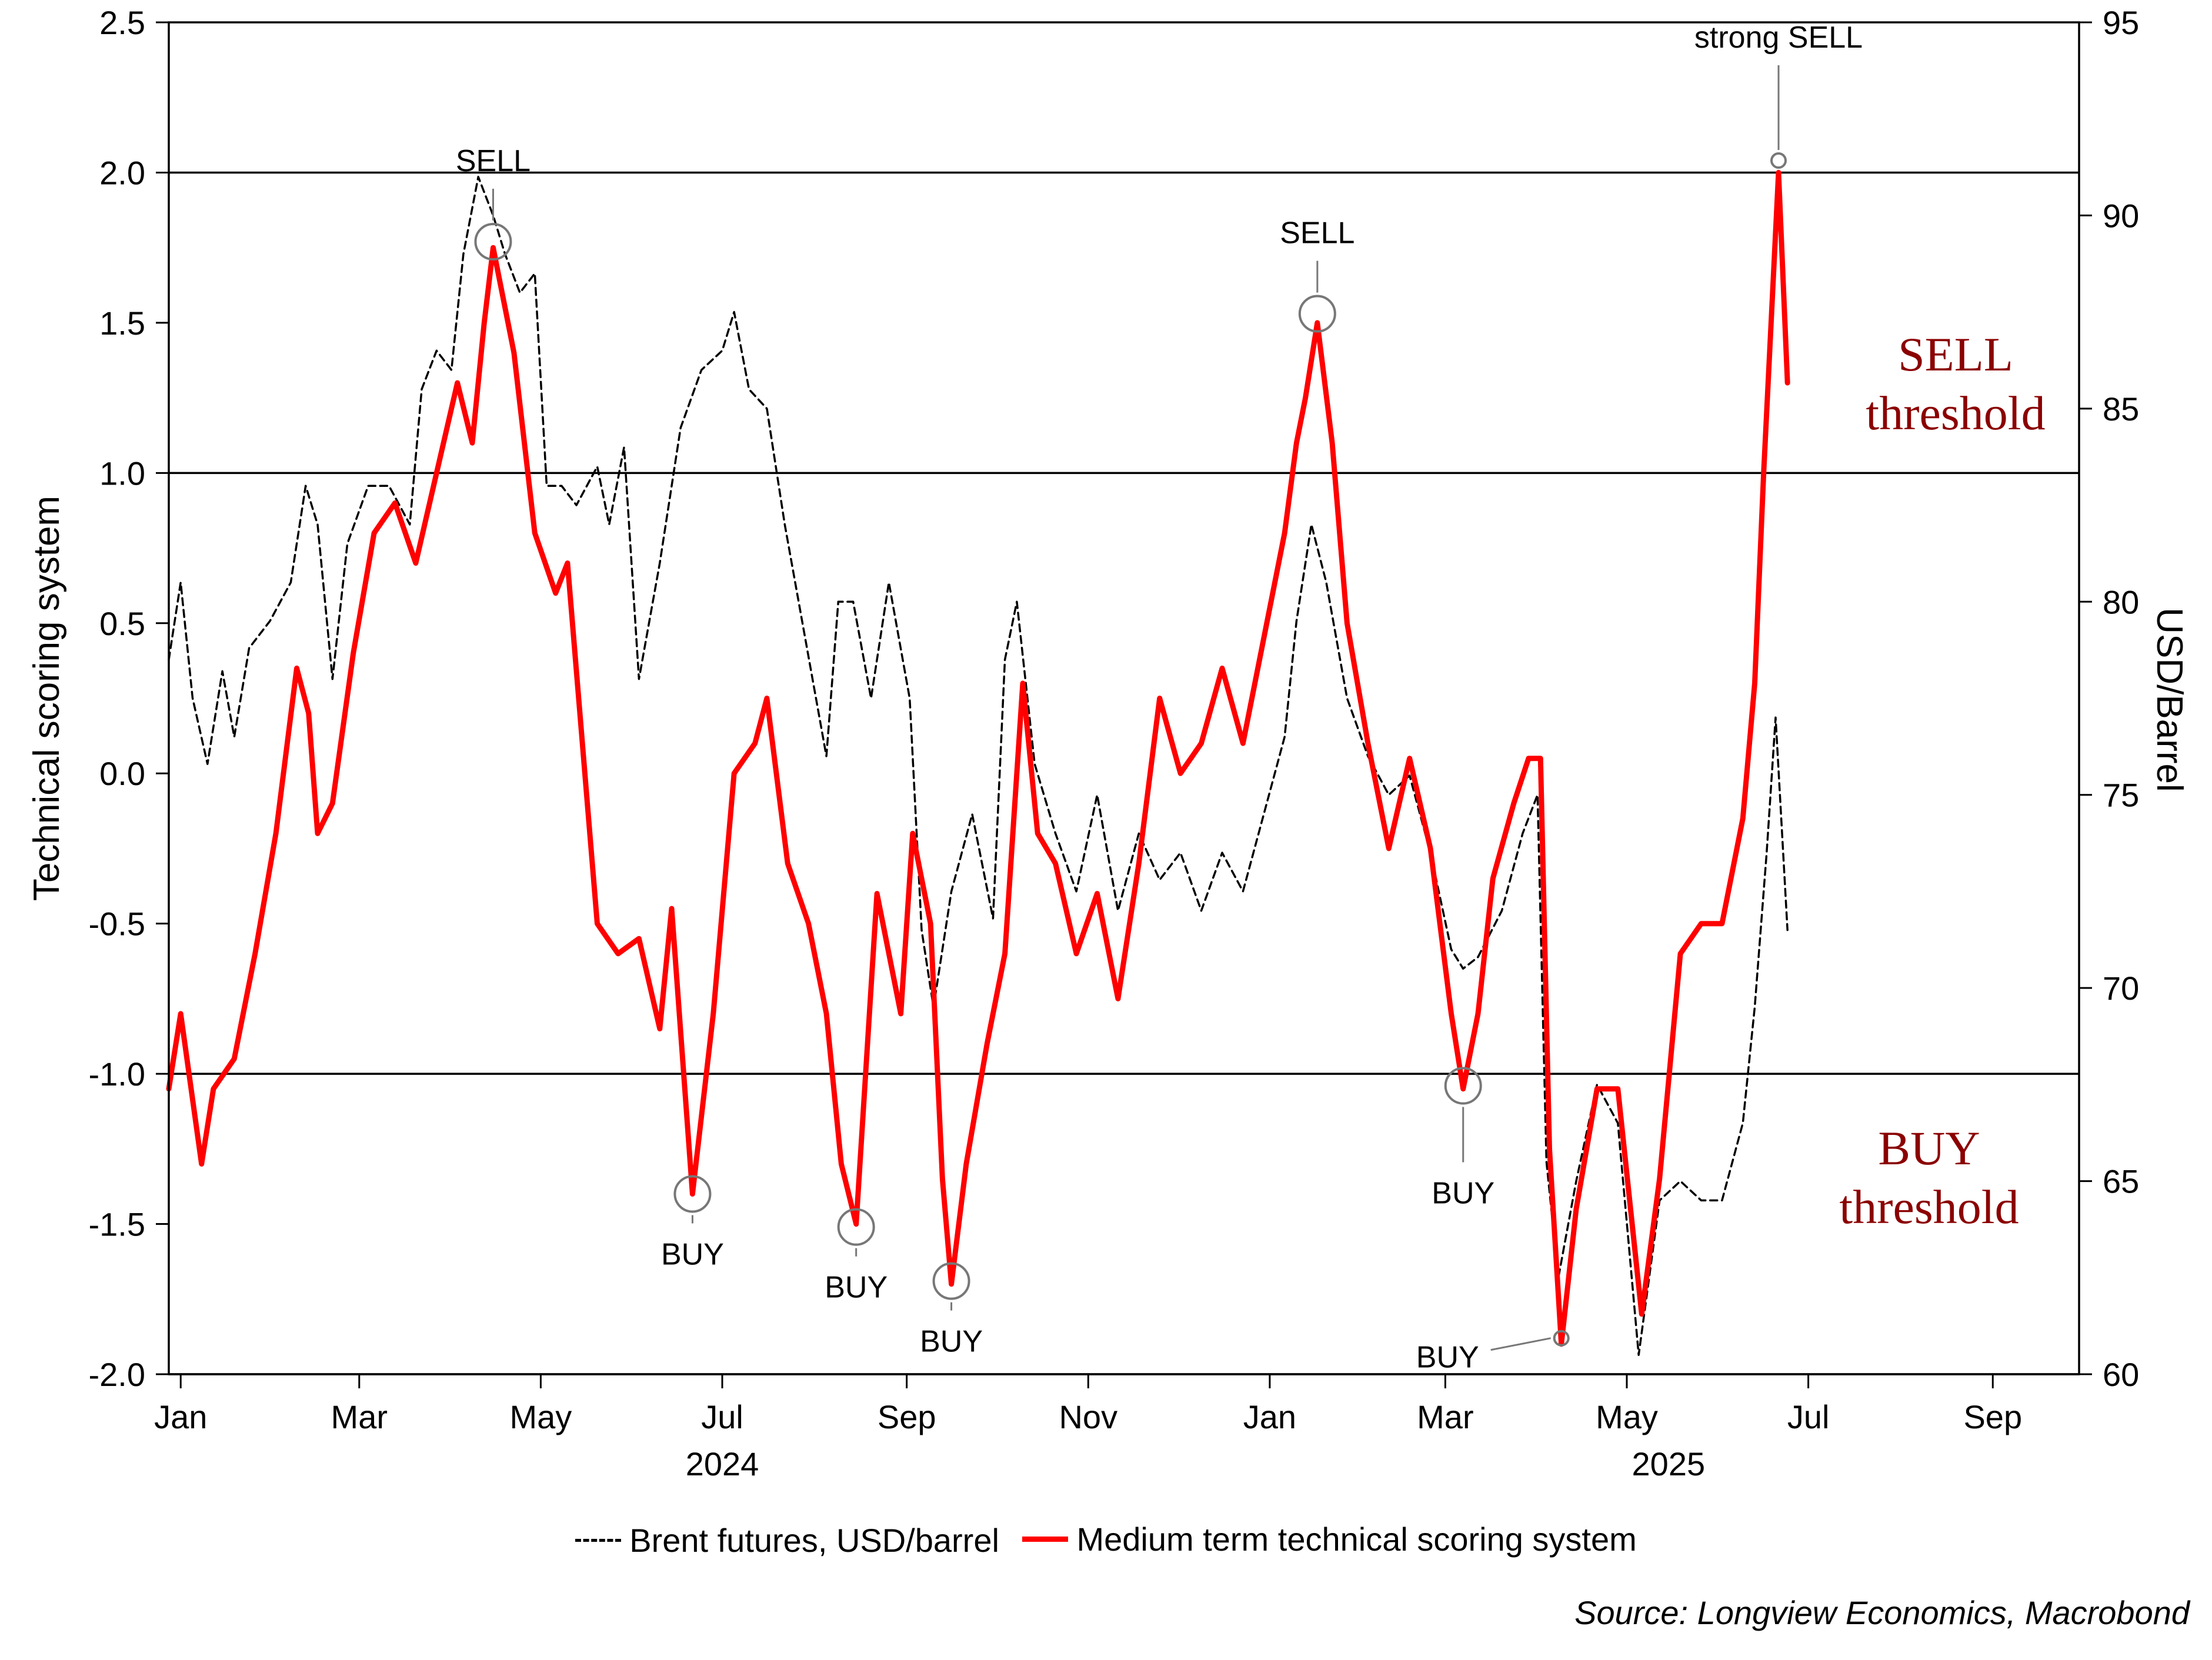 The height and width of the screenshot is (1660, 2212). Describe the element at coordinates (1045, 1539) in the screenshot. I see `legend-swatch-score` at that location.